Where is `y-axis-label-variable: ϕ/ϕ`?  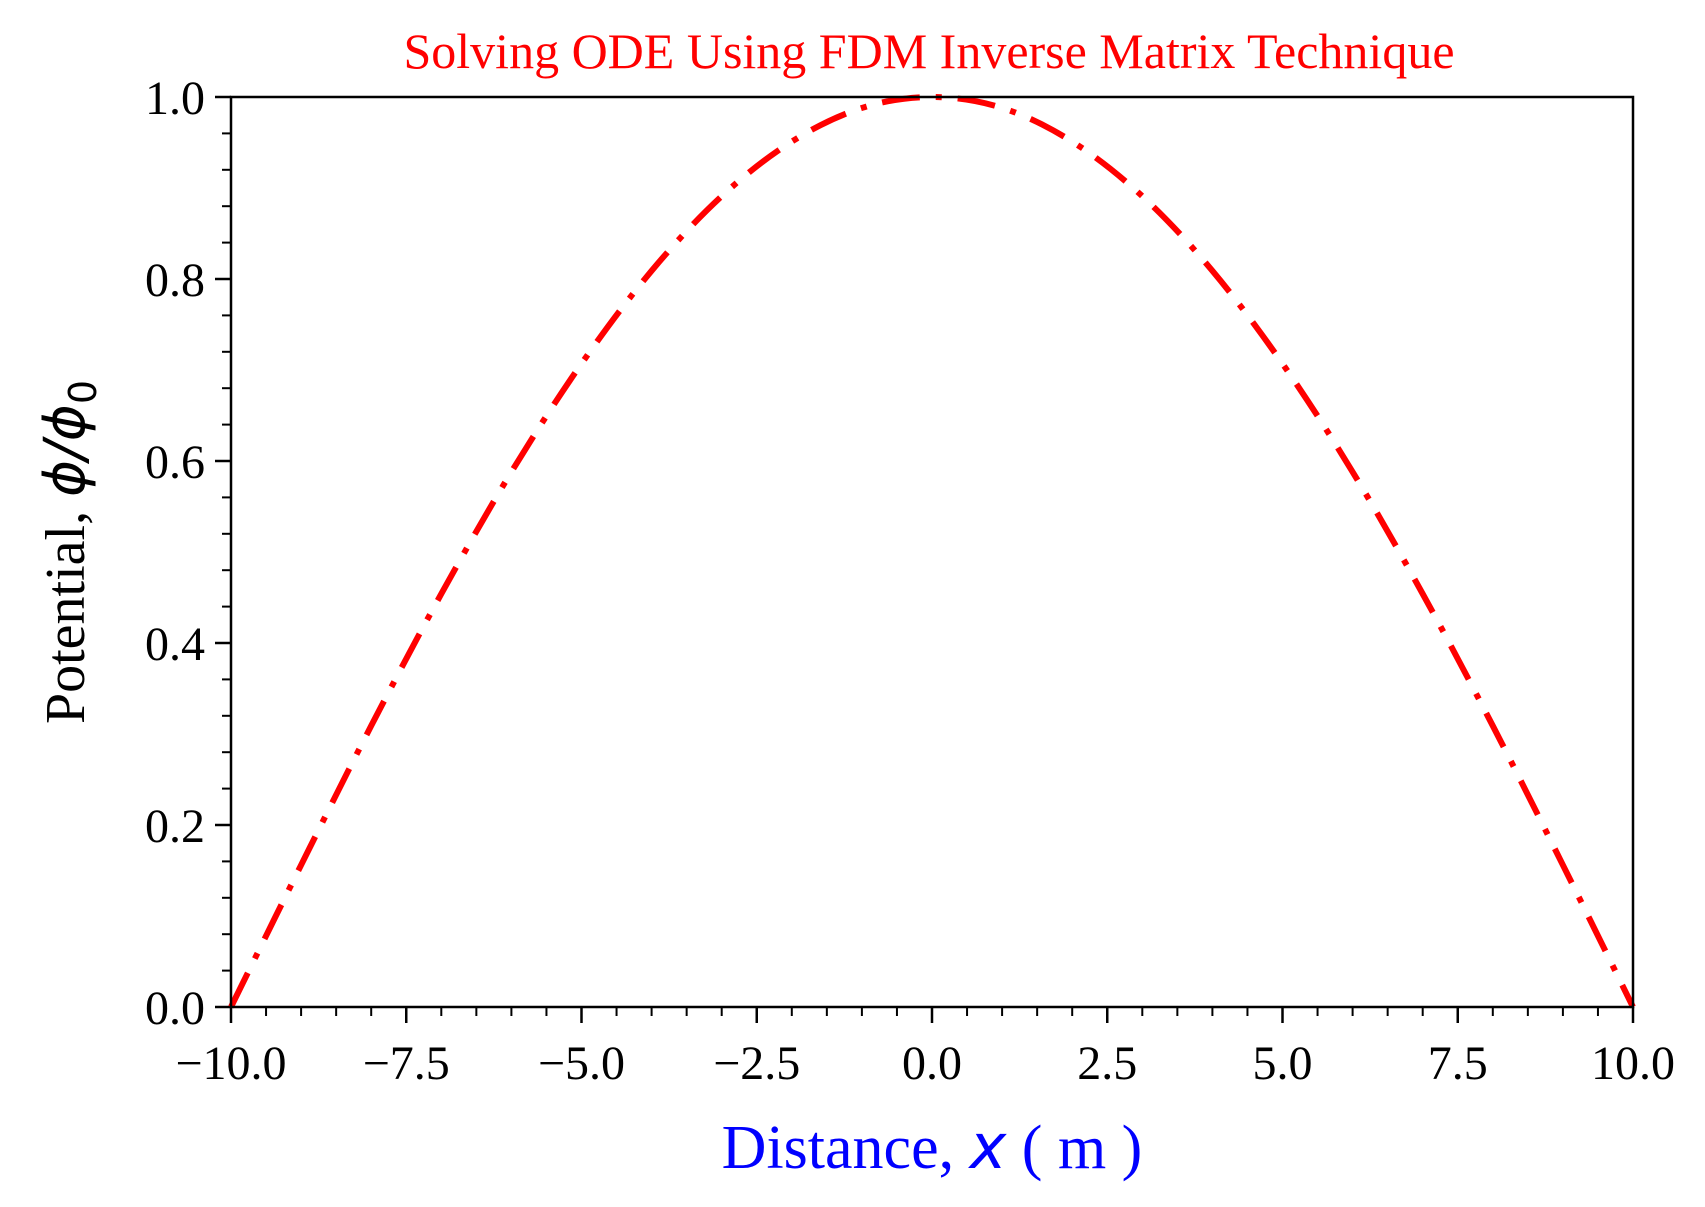 y-axis-label-variable: ϕ/ϕ is located at coordinates (65, 450).